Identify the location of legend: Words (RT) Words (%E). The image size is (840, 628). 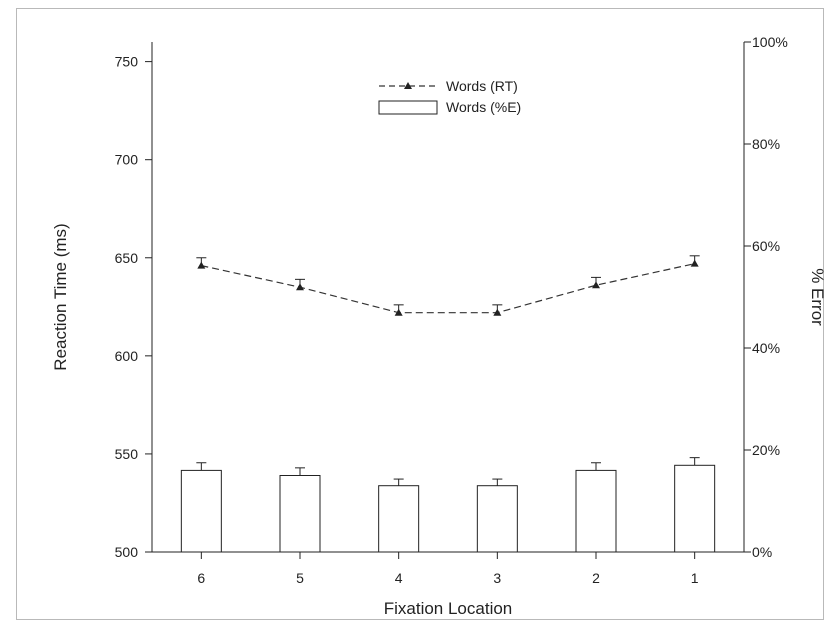
(449, 96).